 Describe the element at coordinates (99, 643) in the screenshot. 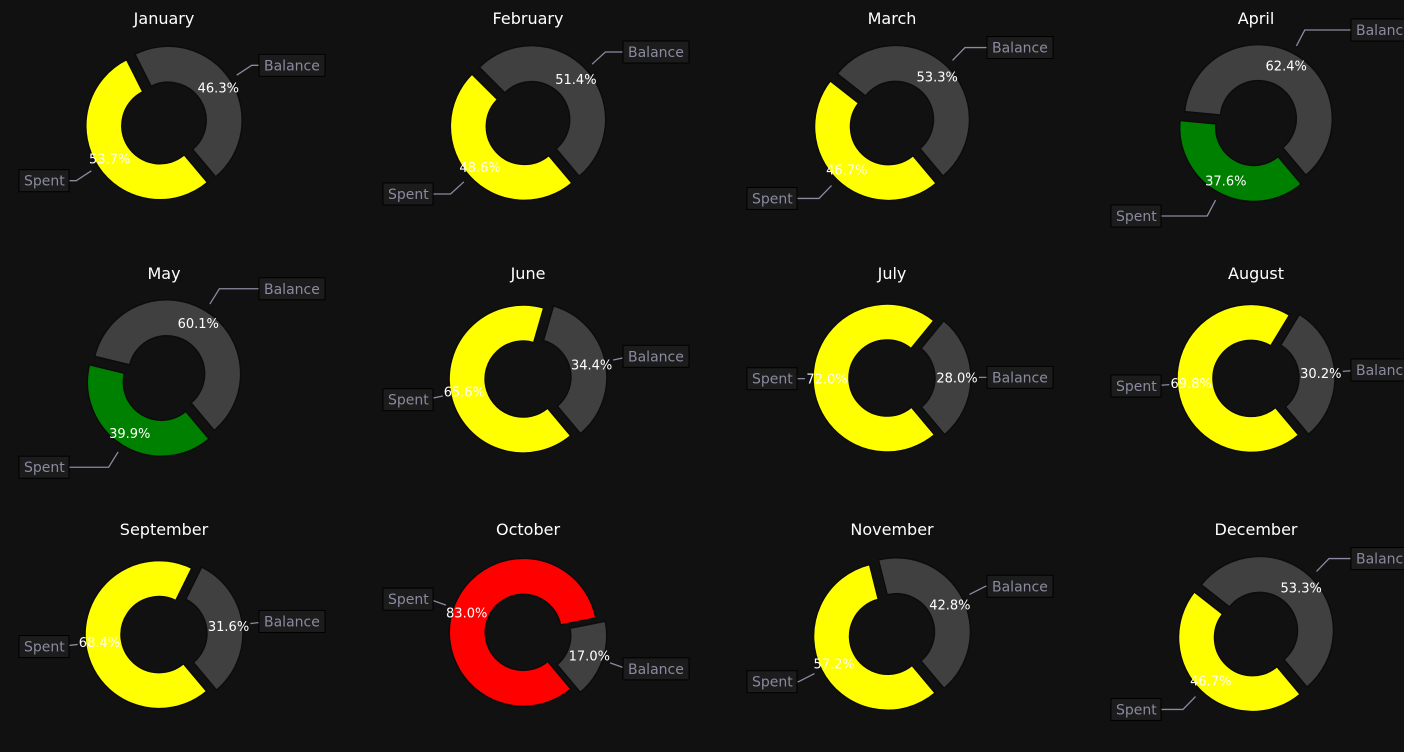

I see `spent-percent-label: 68.4%` at that location.